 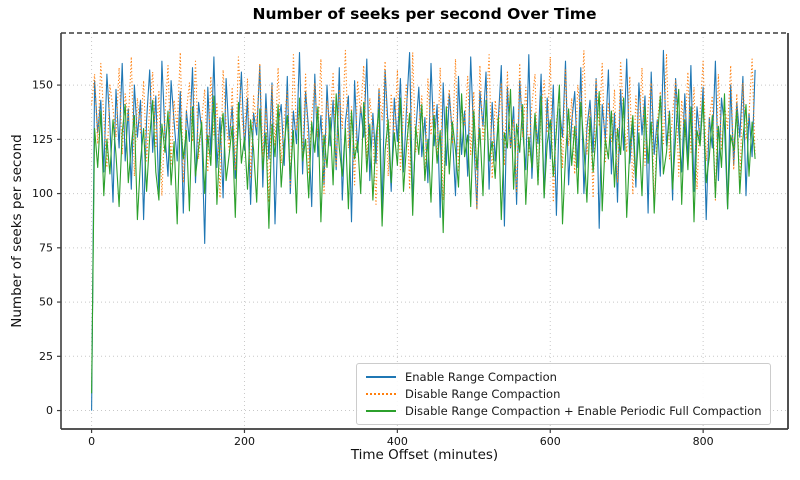 I want to click on x-tick-label: 200, so click(x=244, y=441).